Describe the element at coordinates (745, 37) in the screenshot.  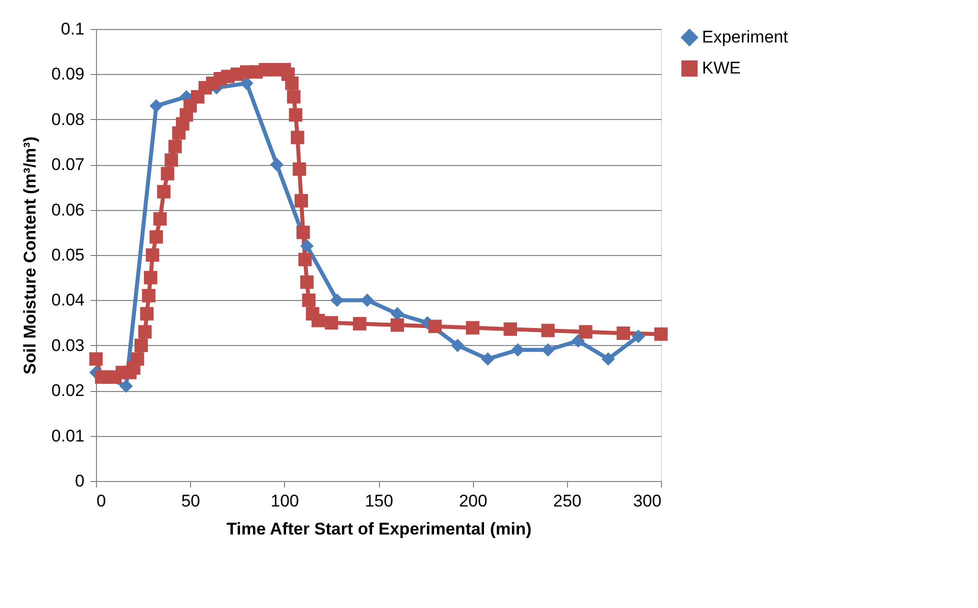
I see `legend-label: Experiment` at that location.